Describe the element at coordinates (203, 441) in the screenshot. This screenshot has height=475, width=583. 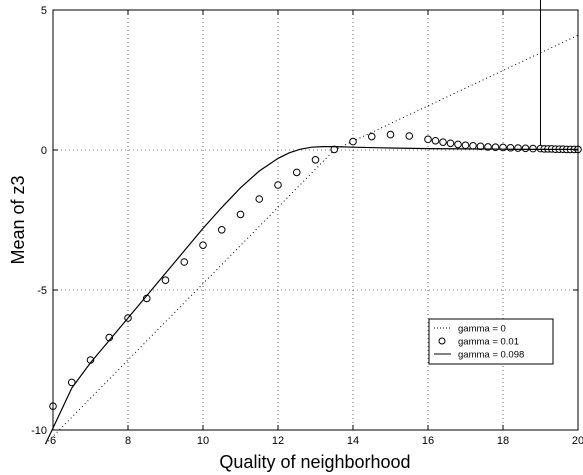
I see `x-tick-label: 10` at that location.